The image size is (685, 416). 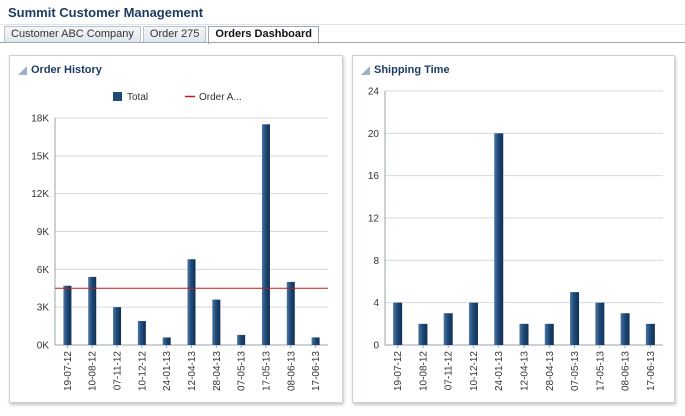 I want to click on y-tick-label: 3K, so click(x=43, y=308).